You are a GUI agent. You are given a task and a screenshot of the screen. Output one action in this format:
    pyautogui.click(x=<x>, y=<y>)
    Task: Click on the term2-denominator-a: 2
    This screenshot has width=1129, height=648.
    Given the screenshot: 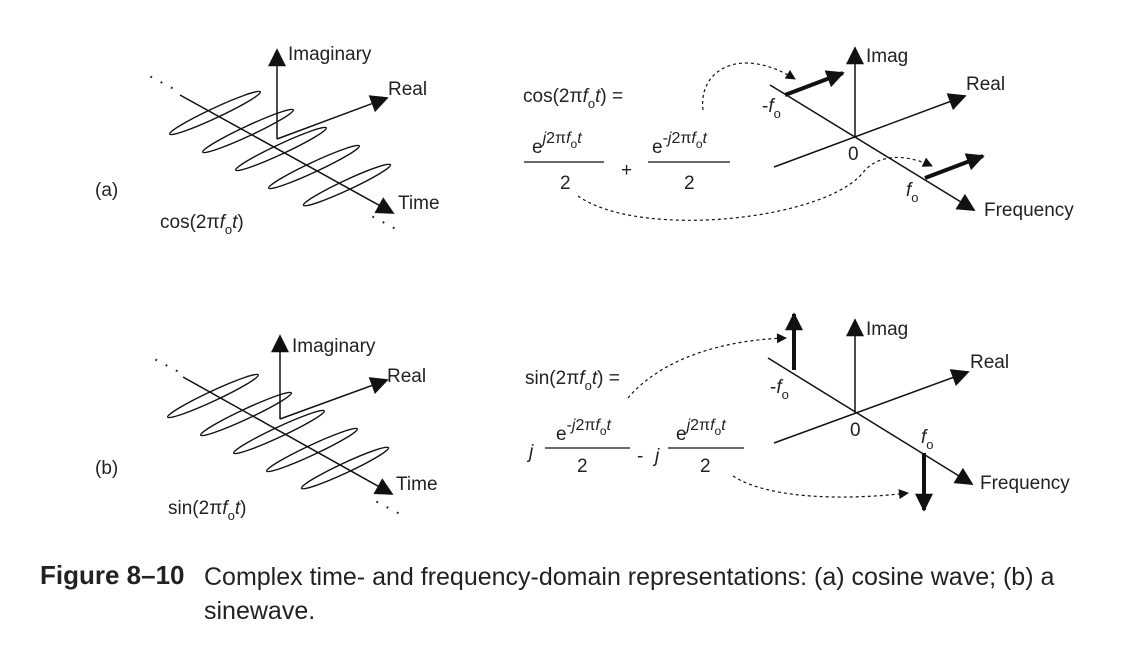 What is the action you would take?
    pyautogui.click(x=689, y=183)
    